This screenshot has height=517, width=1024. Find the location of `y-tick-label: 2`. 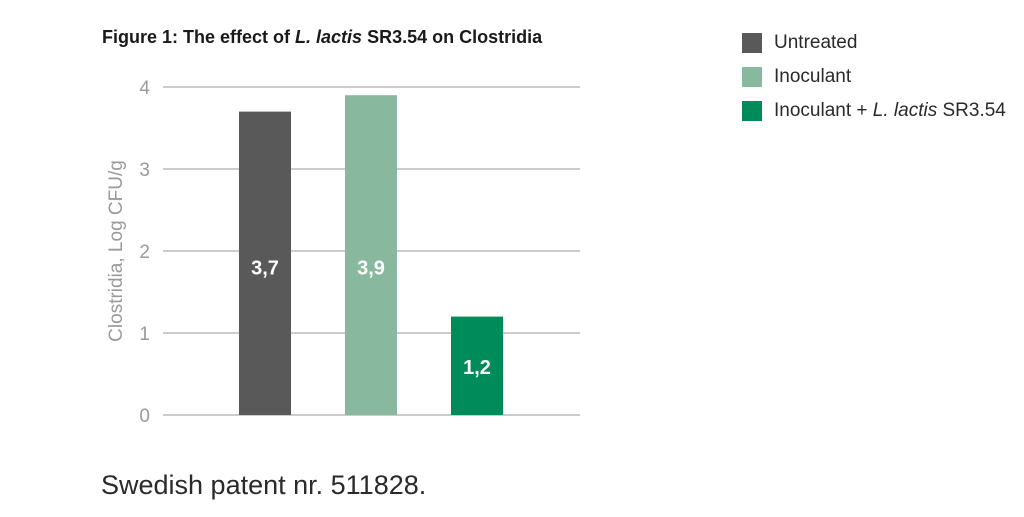

y-tick-label: 2 is located at coordinates (144, 252).